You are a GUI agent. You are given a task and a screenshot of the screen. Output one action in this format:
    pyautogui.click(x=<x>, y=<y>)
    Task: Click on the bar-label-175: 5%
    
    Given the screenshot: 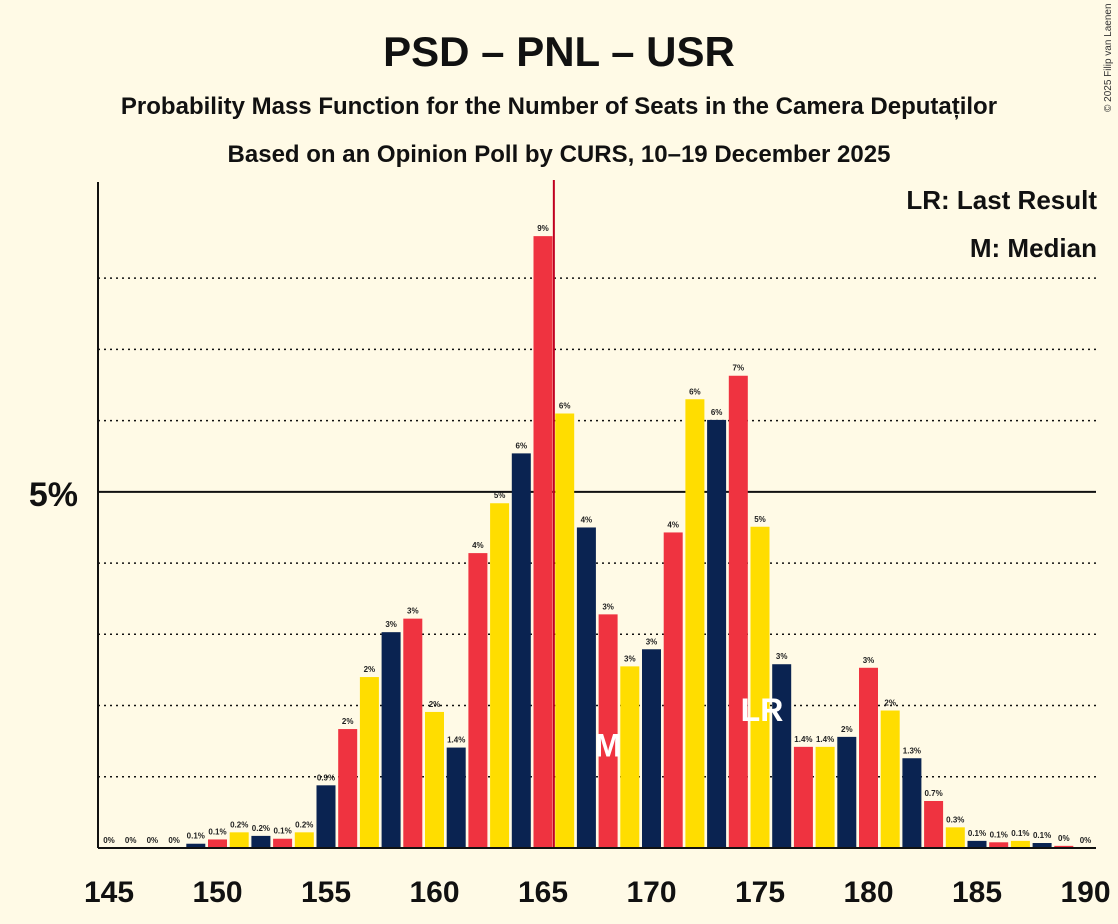 What is the action you would take?
    pyautogui.click(x=760, y=519)
    